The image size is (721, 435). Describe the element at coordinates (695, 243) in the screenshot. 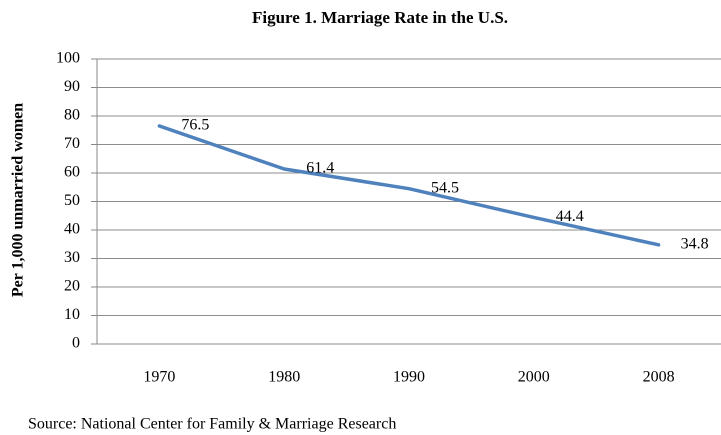

I see `data-label: 34.8` at that location.